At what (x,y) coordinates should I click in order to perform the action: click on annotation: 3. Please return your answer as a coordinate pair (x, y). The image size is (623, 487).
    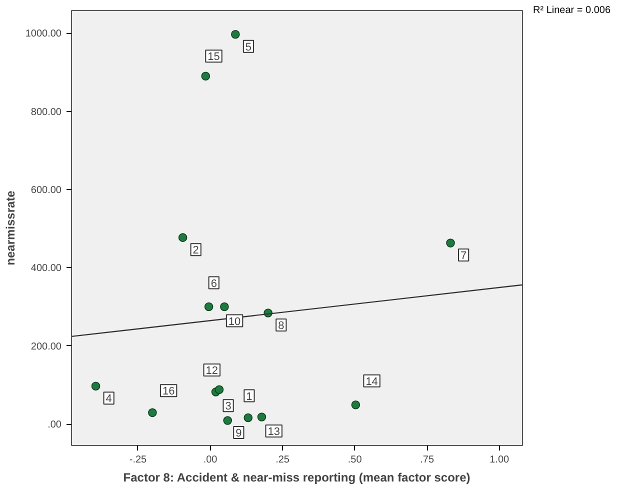
    Looking at the image, I should click on (228, 406).